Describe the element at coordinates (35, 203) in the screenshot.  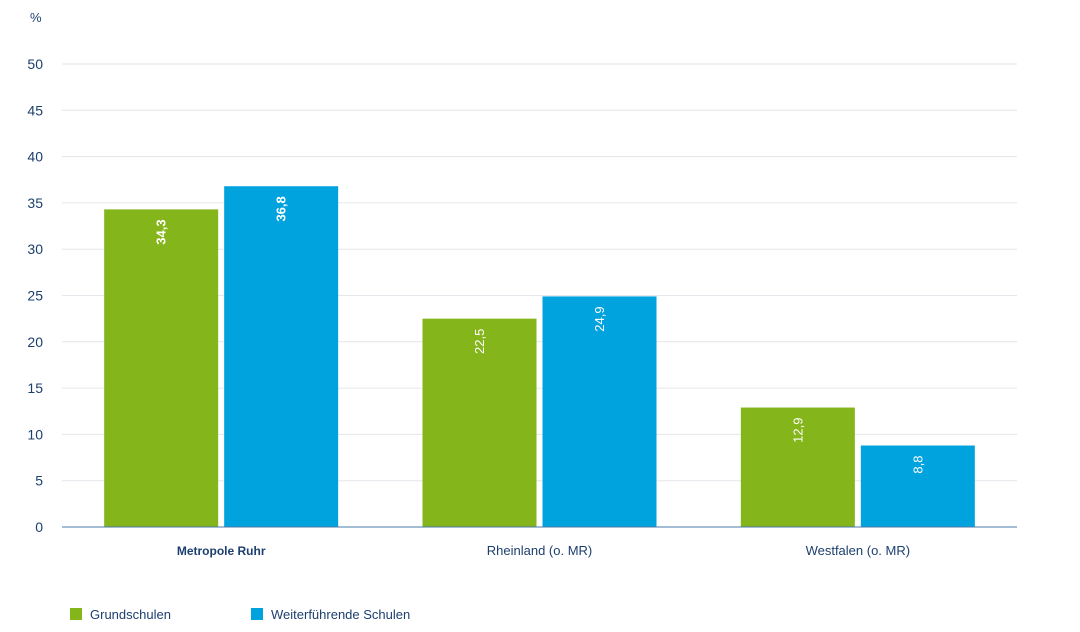
I see `y-tick-label-35: 35` at that location.